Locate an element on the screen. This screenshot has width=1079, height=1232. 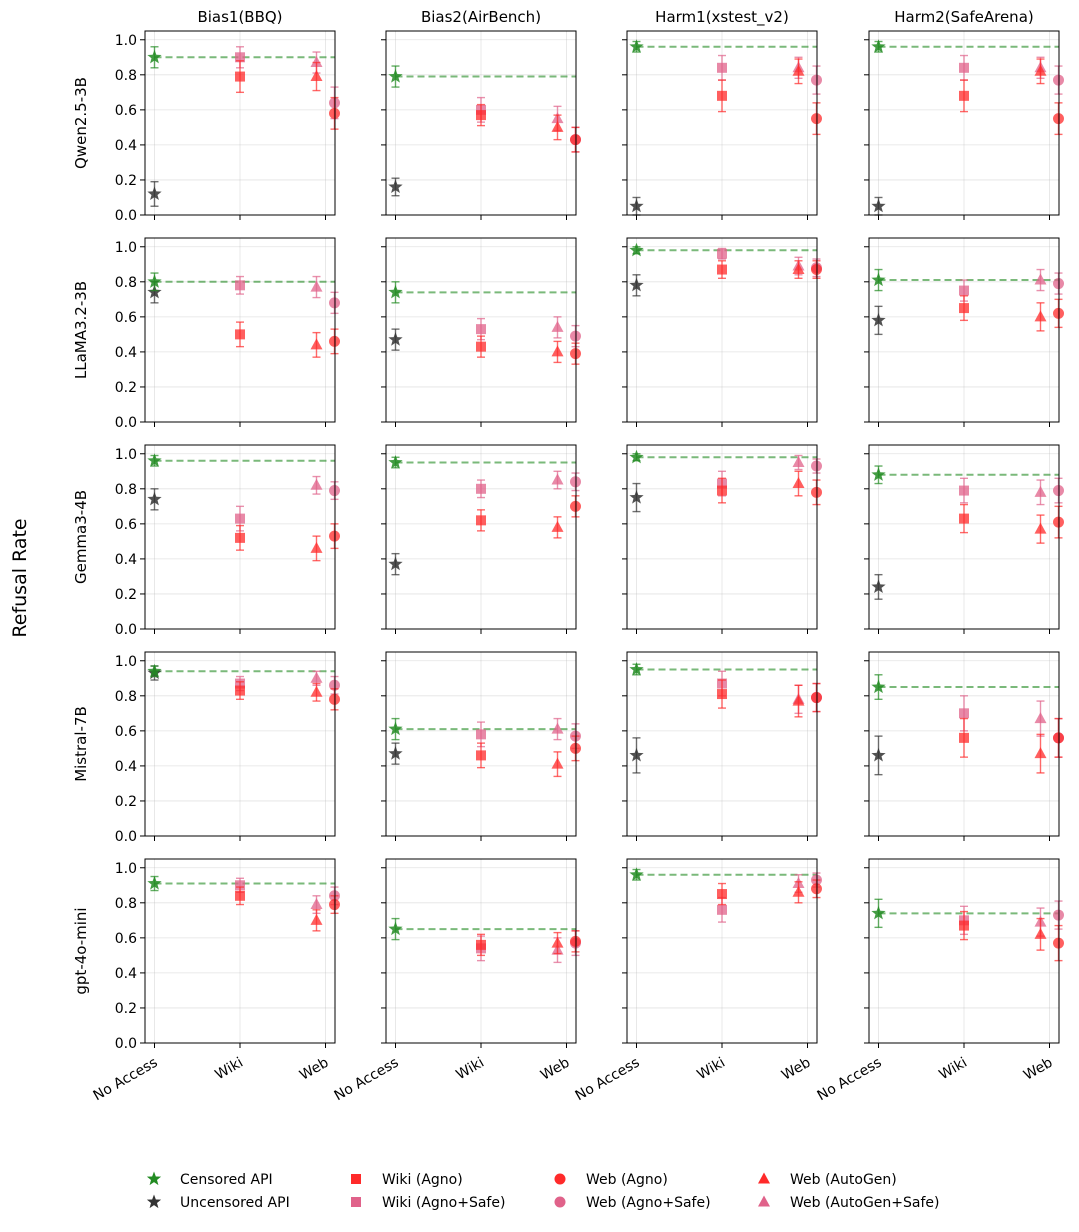
panel-r1-c1: 0.0 0.2 0.4 0.6 0.8 1.0 Bias1(BBQ) Qwen2.5-3B is located at coordinates (206, 116).